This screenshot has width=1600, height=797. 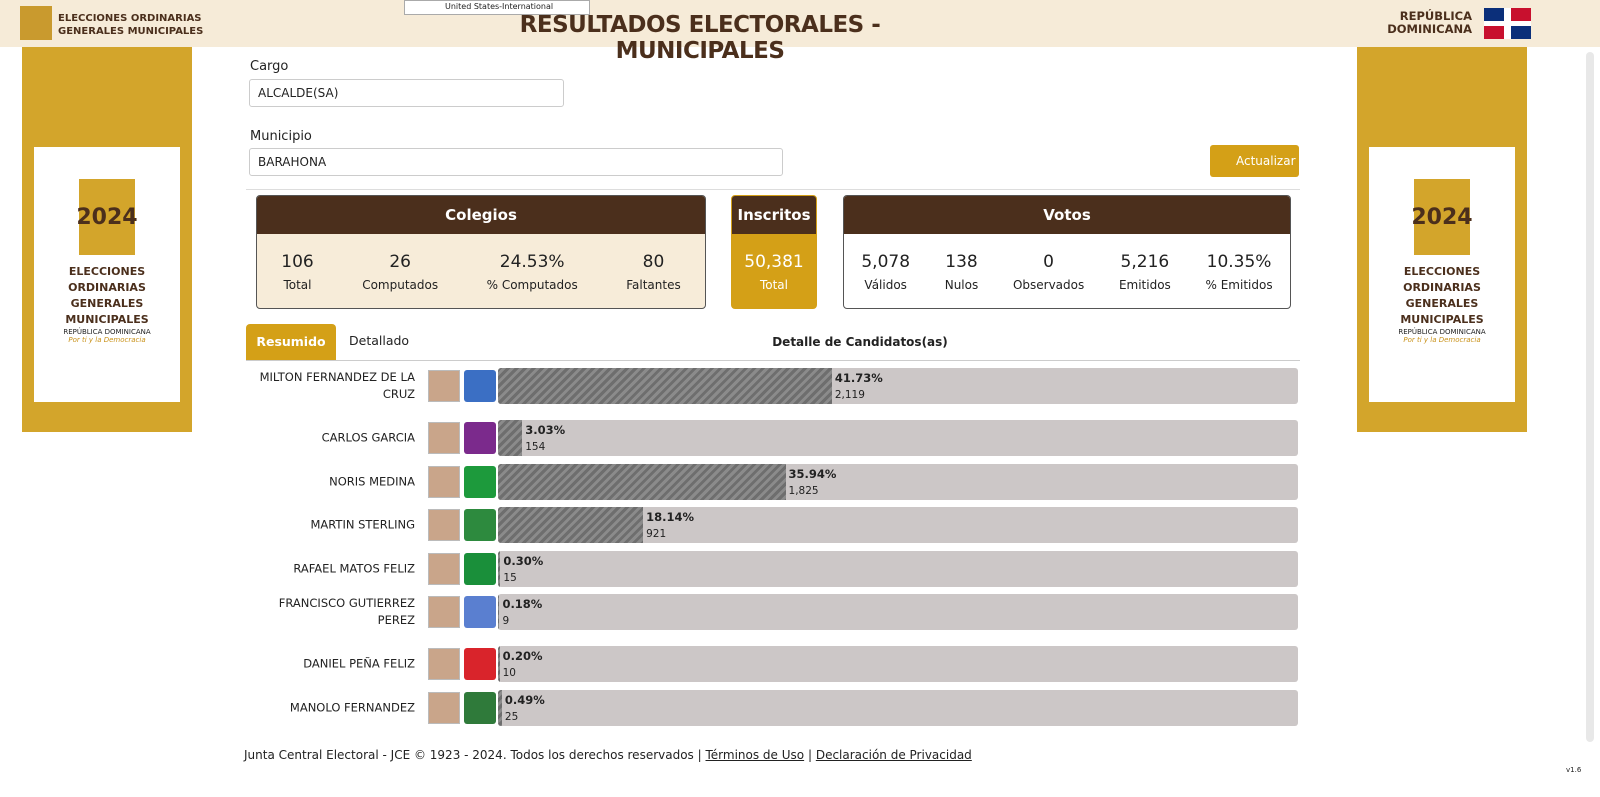 What do you see at coordinates (961, 262) in the screenshot?
I see `stat-value: 138` at bounding box center [961, 262].